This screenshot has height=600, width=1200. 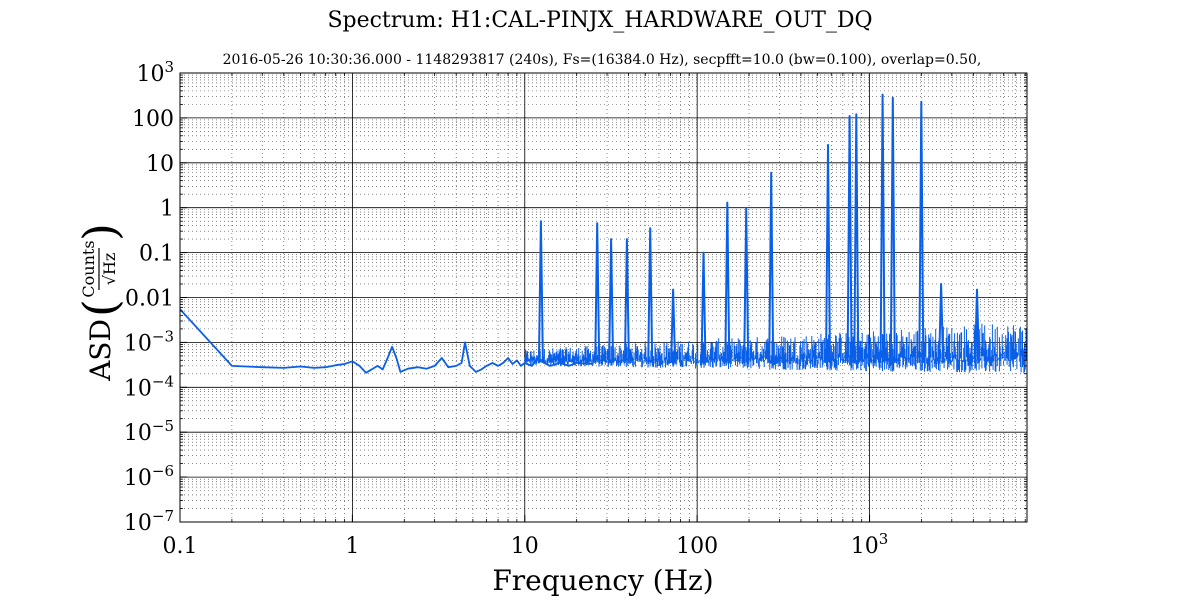 I want to click on x-tick-label: 10³, so click(x=870, y=544).